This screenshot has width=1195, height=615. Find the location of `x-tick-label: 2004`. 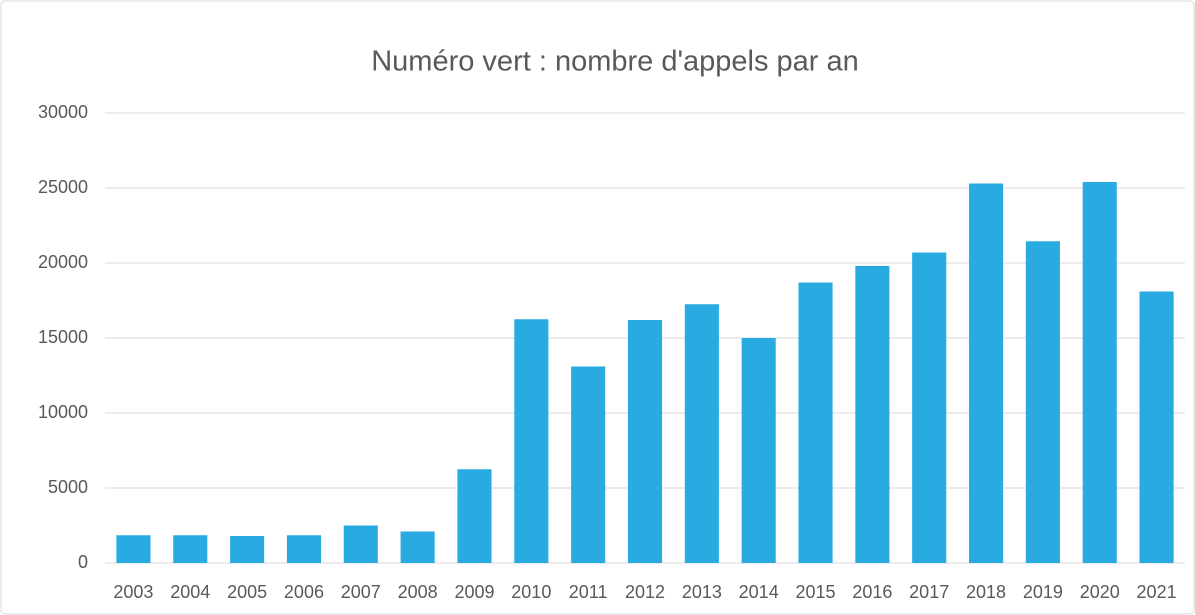

x-tick-label: 2004 is located at coordinates (190, 592).